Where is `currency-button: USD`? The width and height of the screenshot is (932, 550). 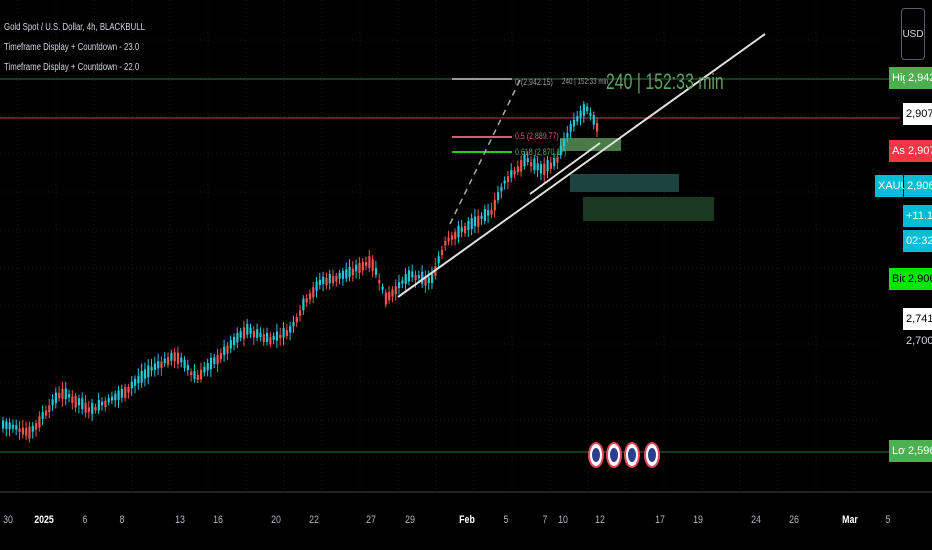
currency-button: USD is located at coordinates (913, 34).